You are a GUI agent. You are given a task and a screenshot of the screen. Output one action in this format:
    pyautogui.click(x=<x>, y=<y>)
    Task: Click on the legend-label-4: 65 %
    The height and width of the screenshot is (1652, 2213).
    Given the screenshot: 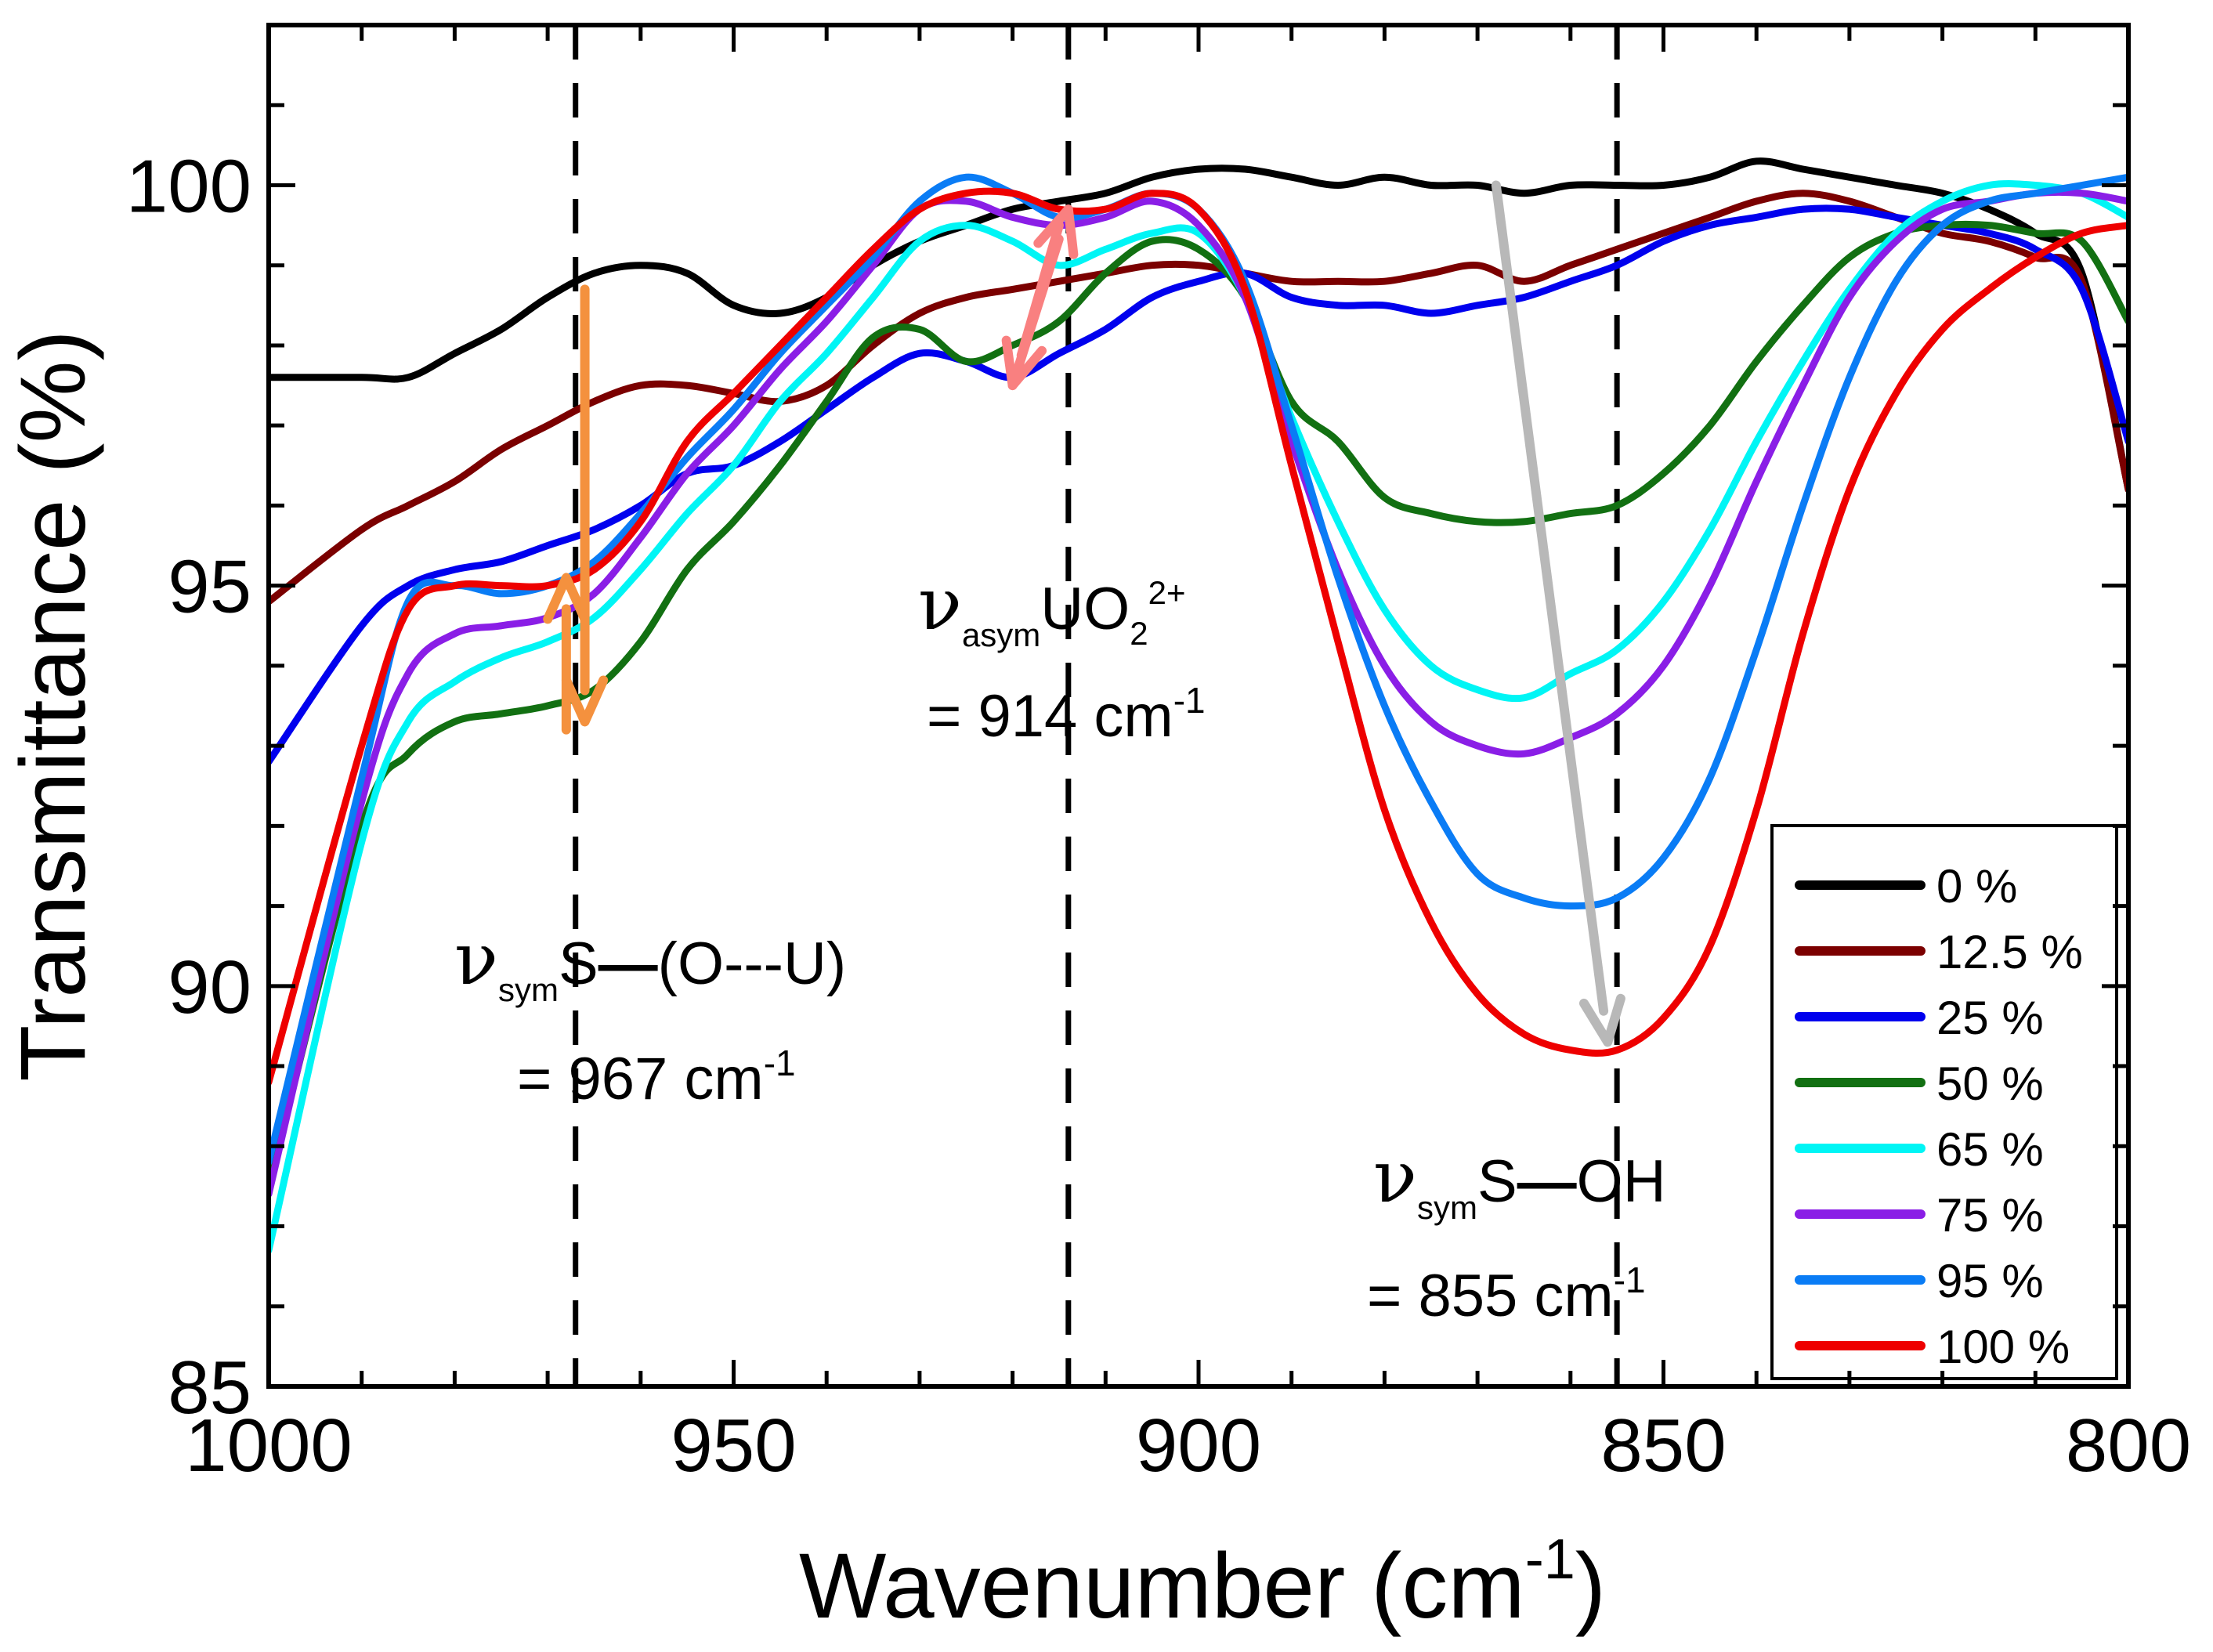 What is the action you would take?
    pyautogui.click(x=1990, y=1149)
    